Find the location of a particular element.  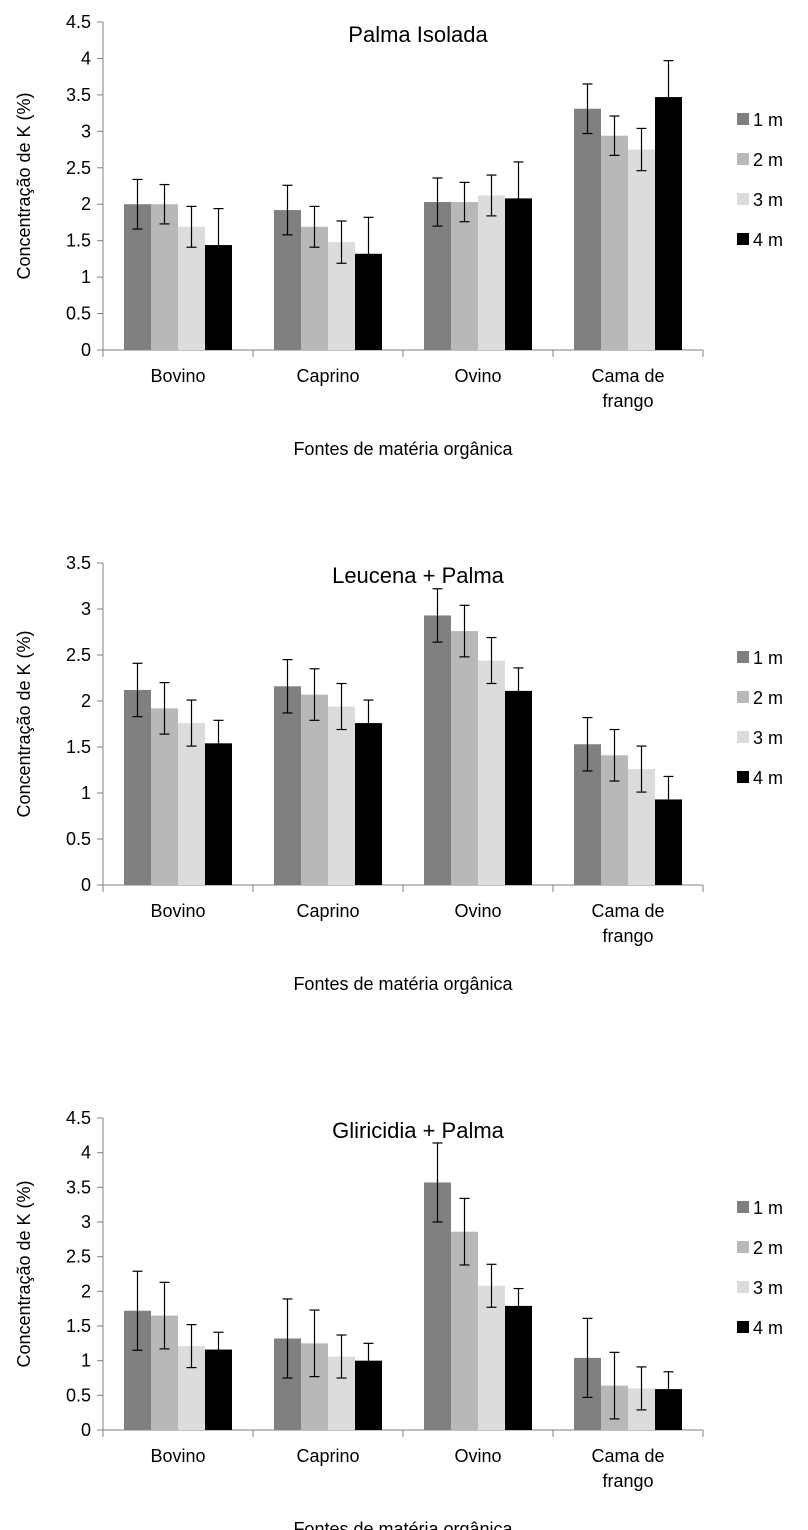

chart-title: Leucena + Palma is located at coordinates (418, 575).